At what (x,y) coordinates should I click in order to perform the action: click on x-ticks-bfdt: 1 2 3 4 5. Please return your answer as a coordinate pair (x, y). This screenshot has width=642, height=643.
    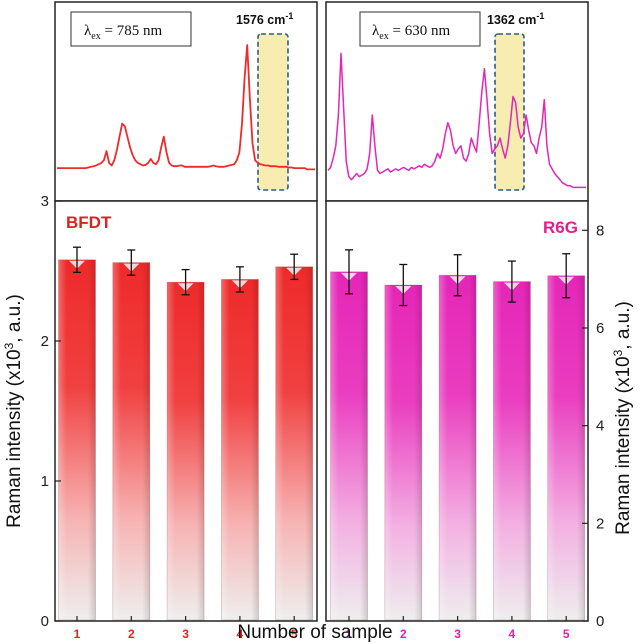
    Looking at the image, I should click on (186, 628).